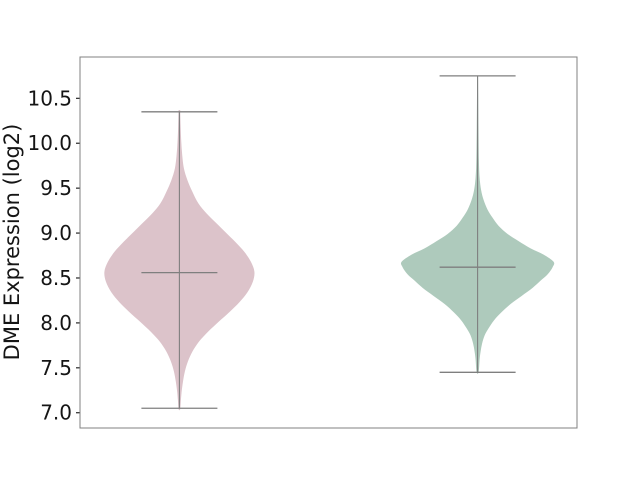 This screenshot has width=640, height=480. I want to click on y-tick-label: 9.0, so click(56, 233).